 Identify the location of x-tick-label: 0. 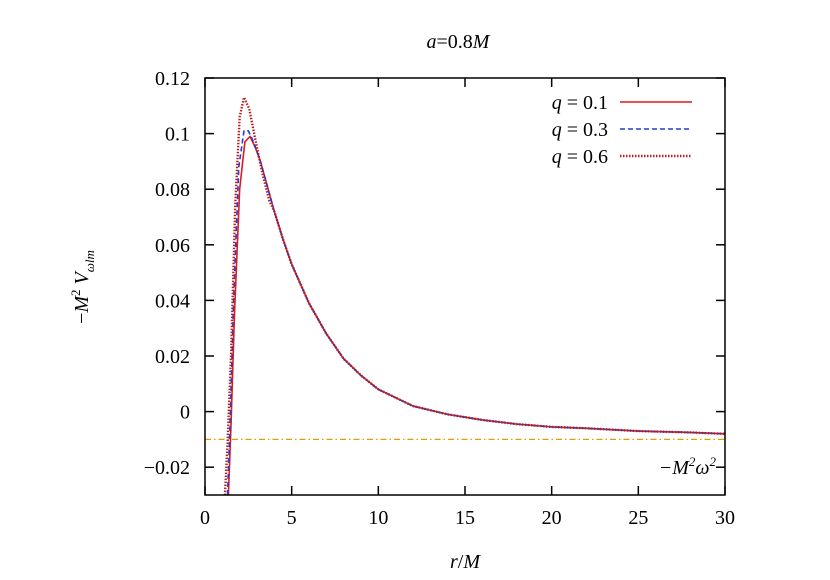
(205, 518).